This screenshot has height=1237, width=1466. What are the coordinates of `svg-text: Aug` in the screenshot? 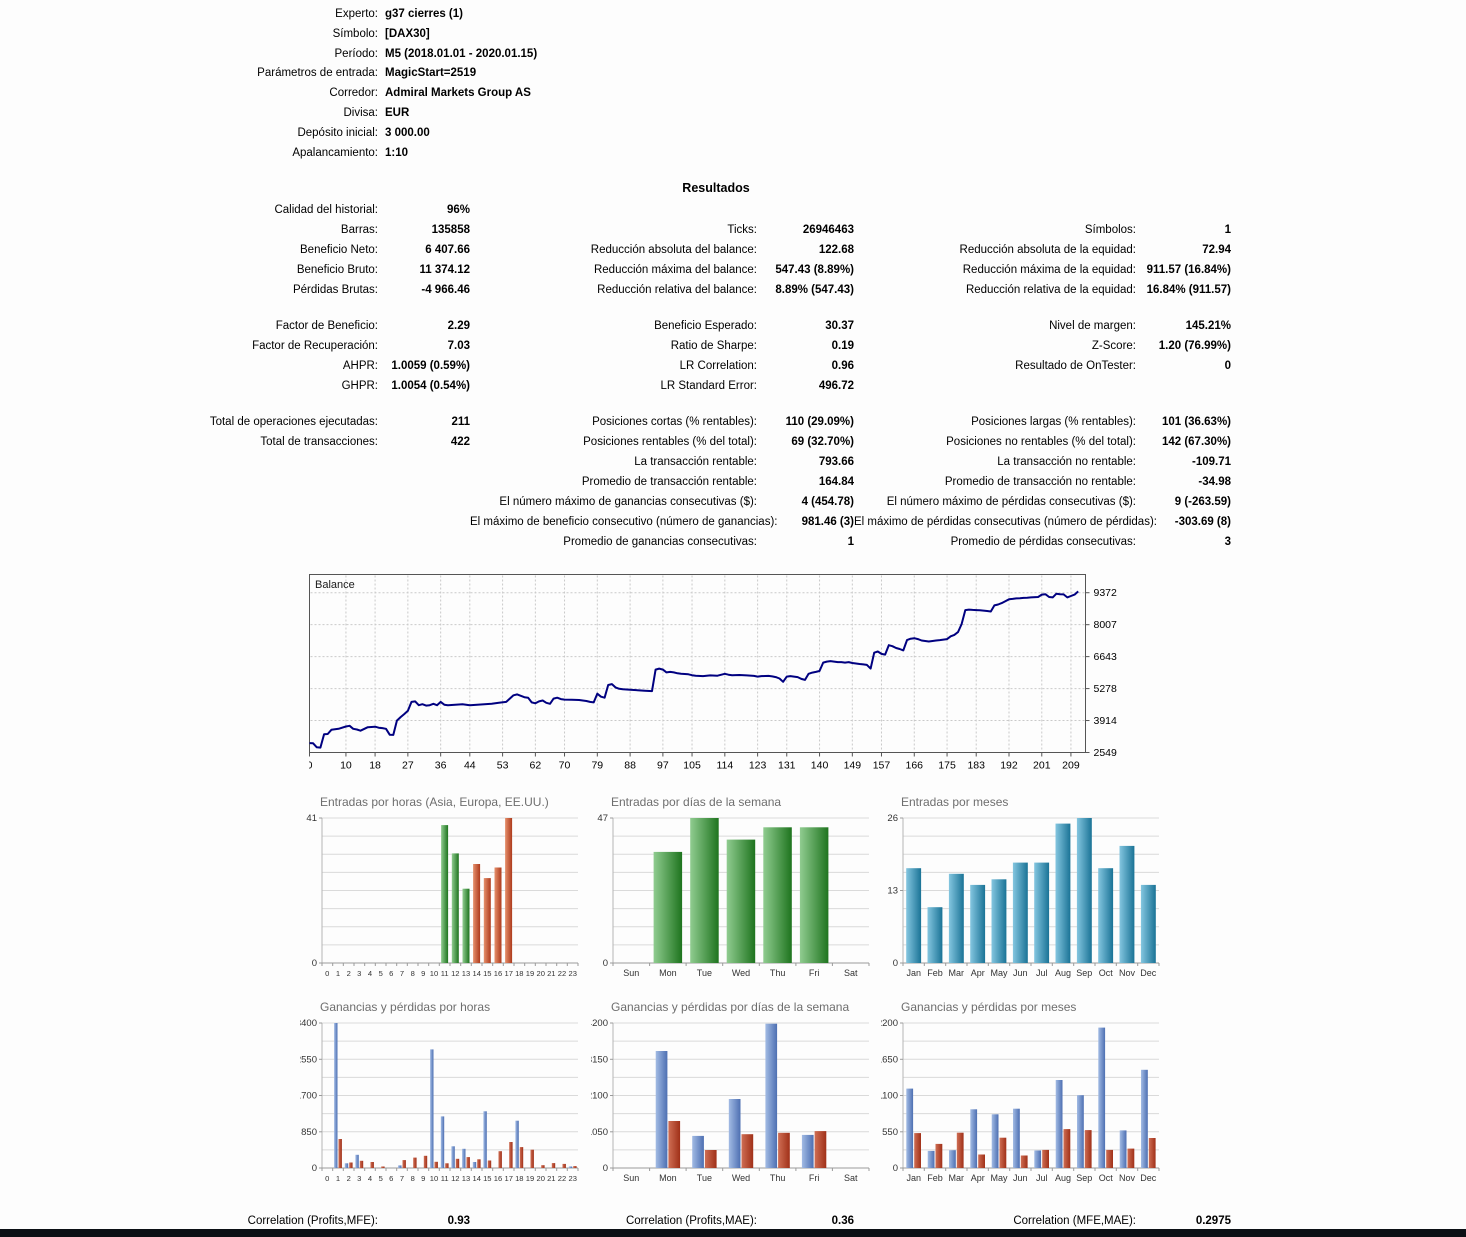 It's located at (1063, 1178).